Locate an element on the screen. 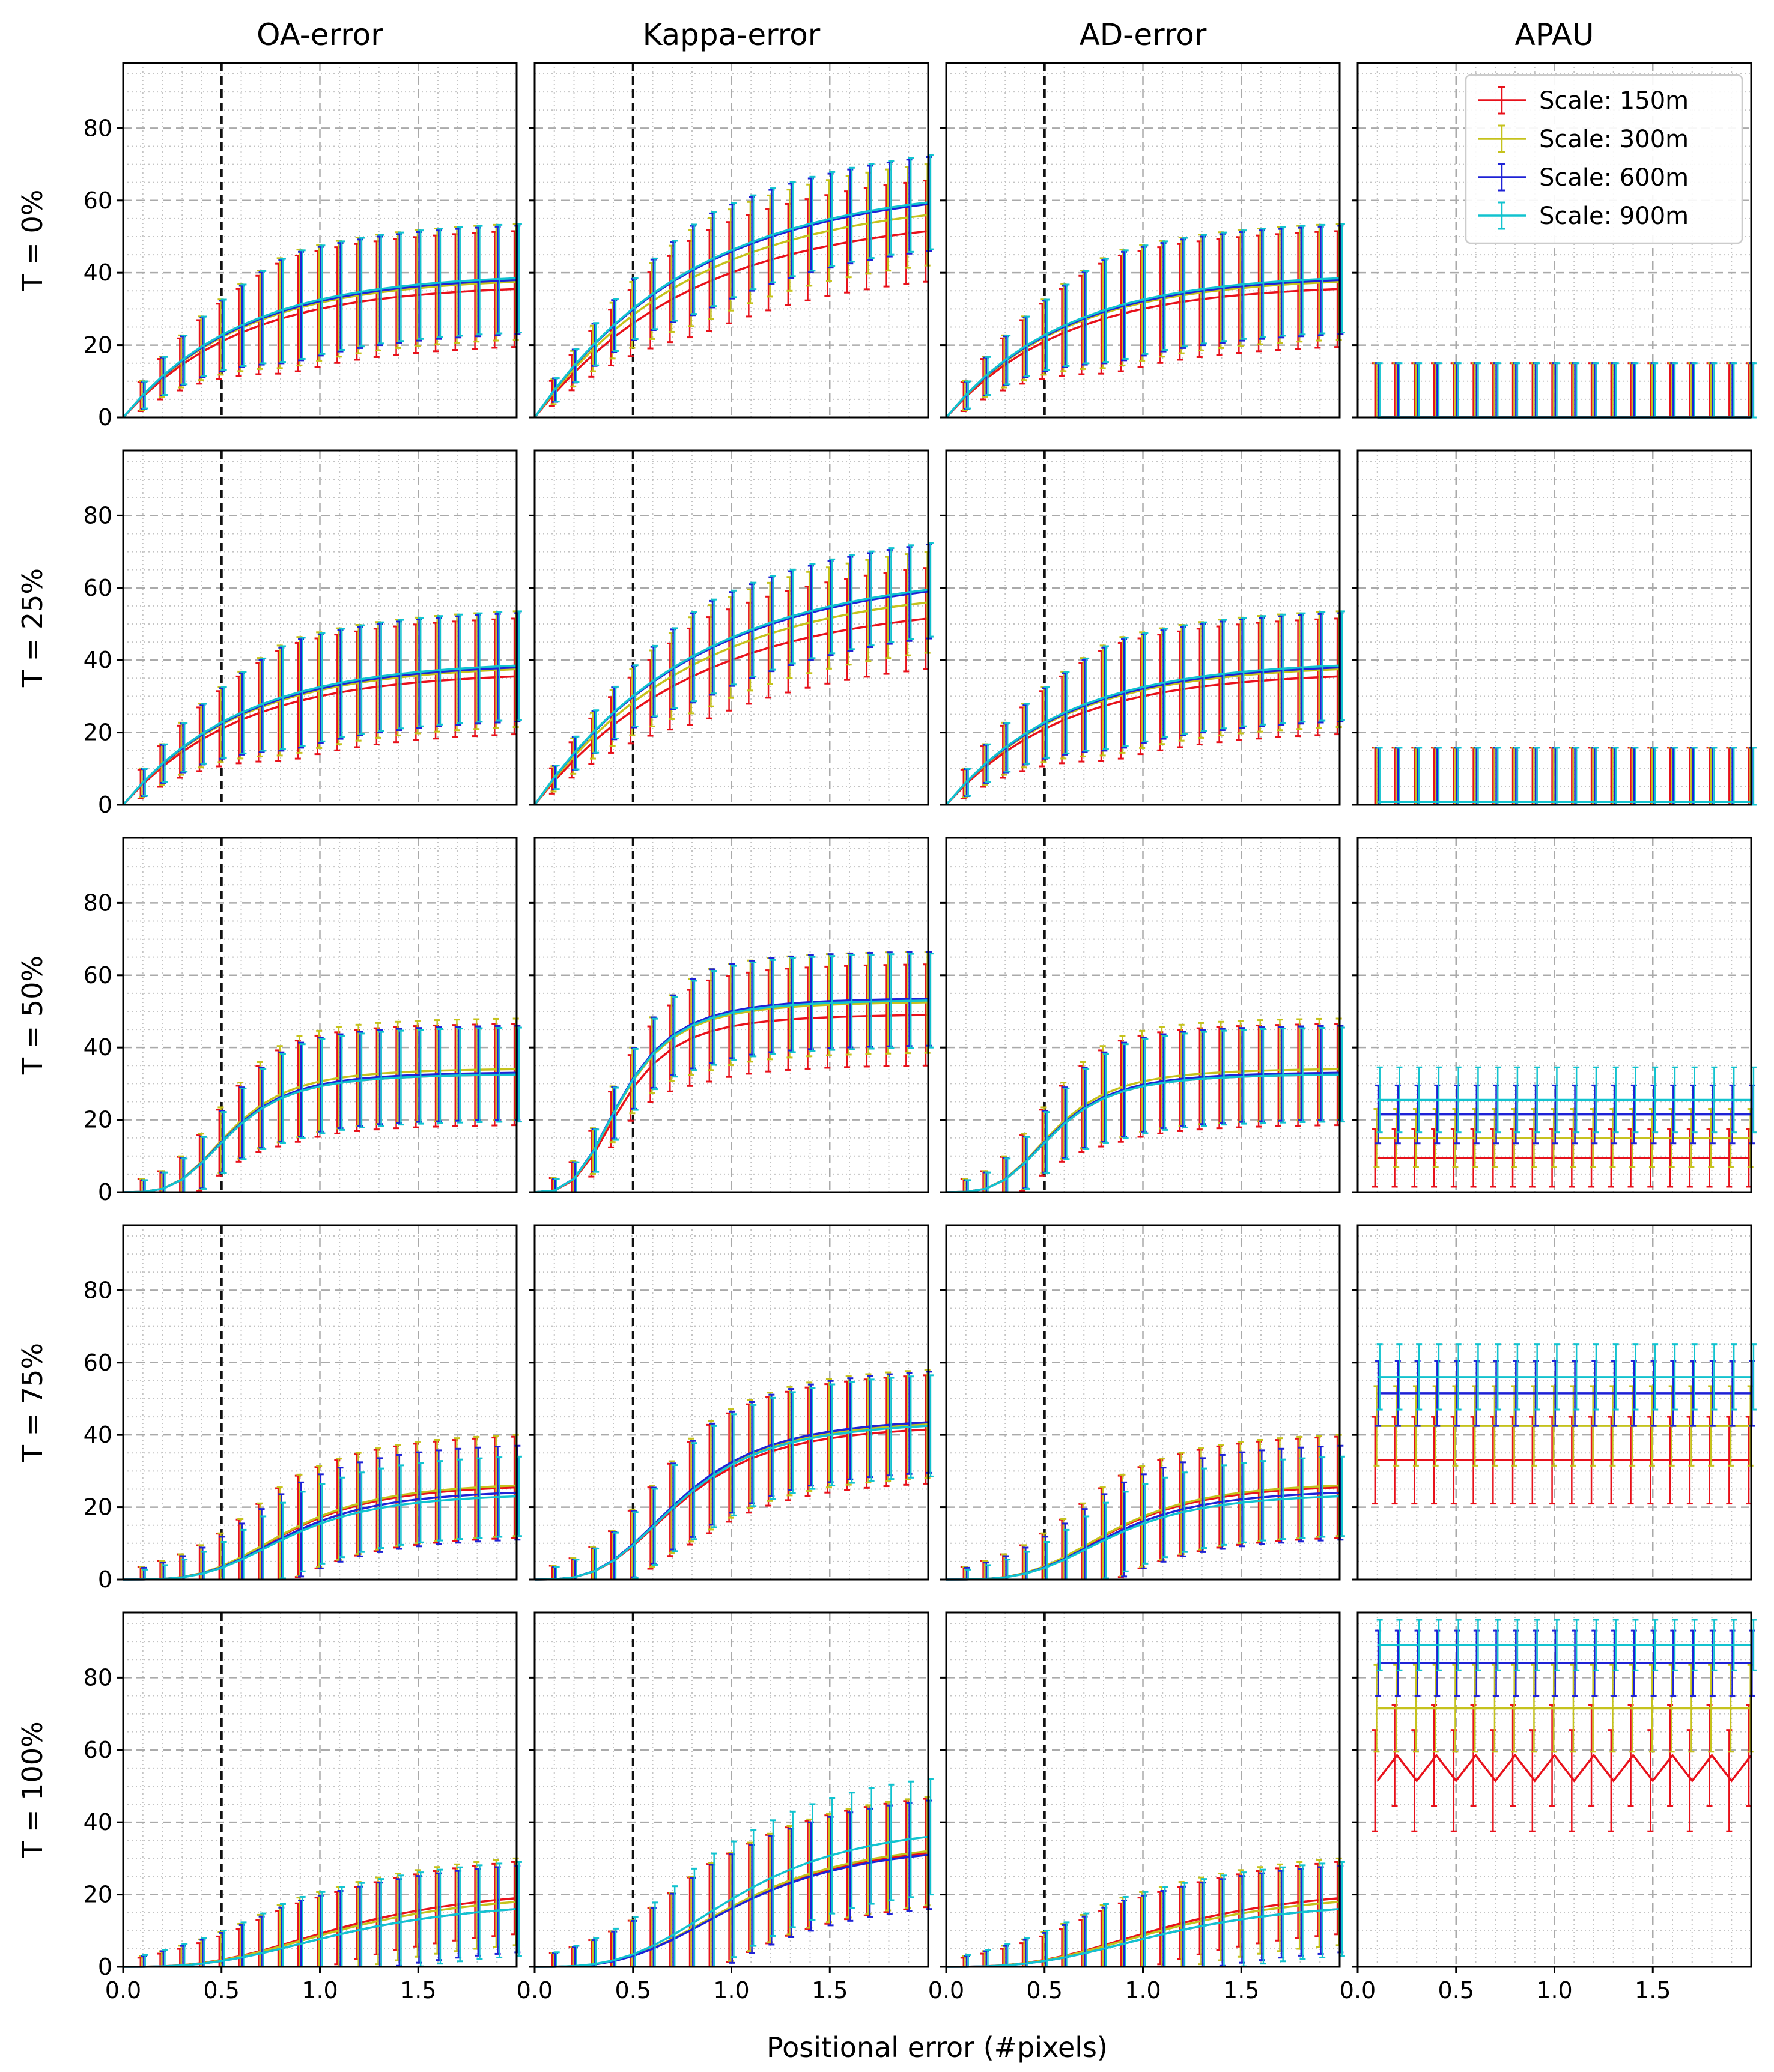 Image resolution: width=1774 pixels, height=2072 pixels. panel-oa-error-row3: 0 20 40 60 80 is located at coordinates (303, 1408).